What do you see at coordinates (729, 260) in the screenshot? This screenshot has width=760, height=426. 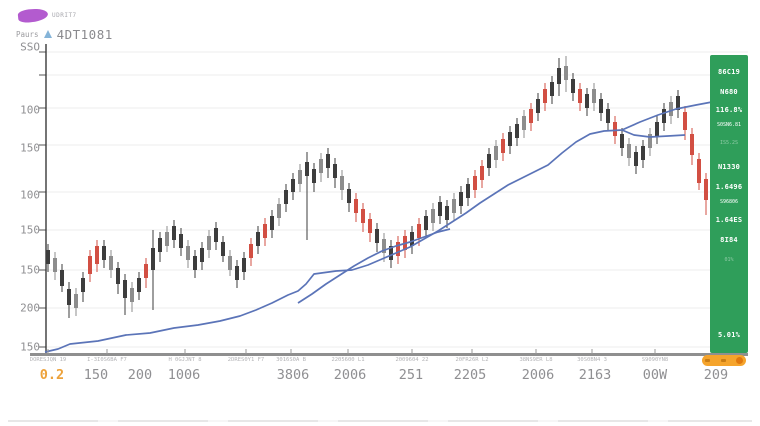 I see `panel-value: 01%` at bounding box center [729, 260].